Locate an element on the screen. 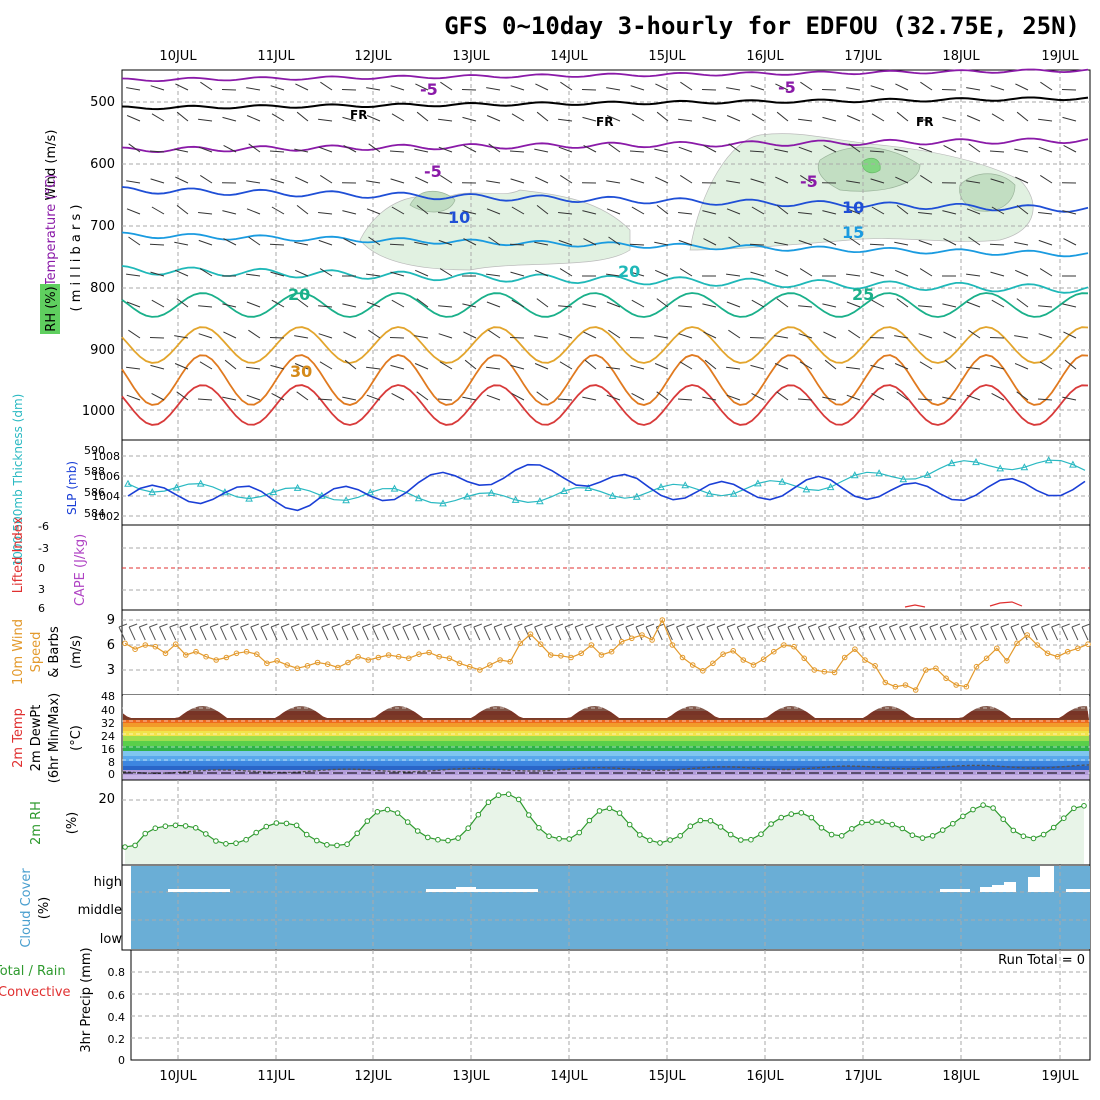 The height and width of the screenshot is (1100, 1100). slp-tick: 1006 is located at coordinates (106, 476).